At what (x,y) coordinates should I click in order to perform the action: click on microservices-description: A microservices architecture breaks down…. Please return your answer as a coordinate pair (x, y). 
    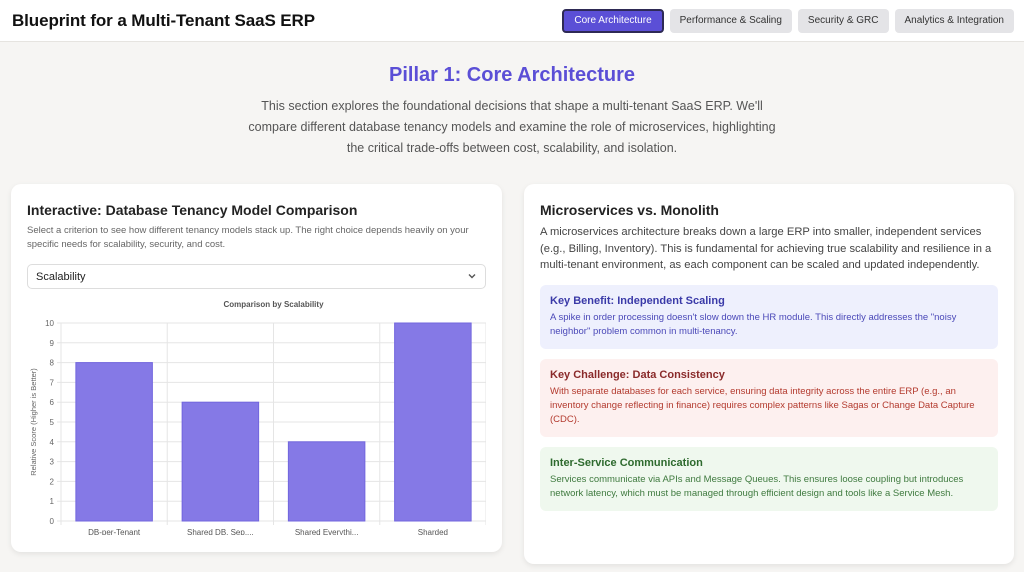
    Looking at the image, I should click on (766, 248).